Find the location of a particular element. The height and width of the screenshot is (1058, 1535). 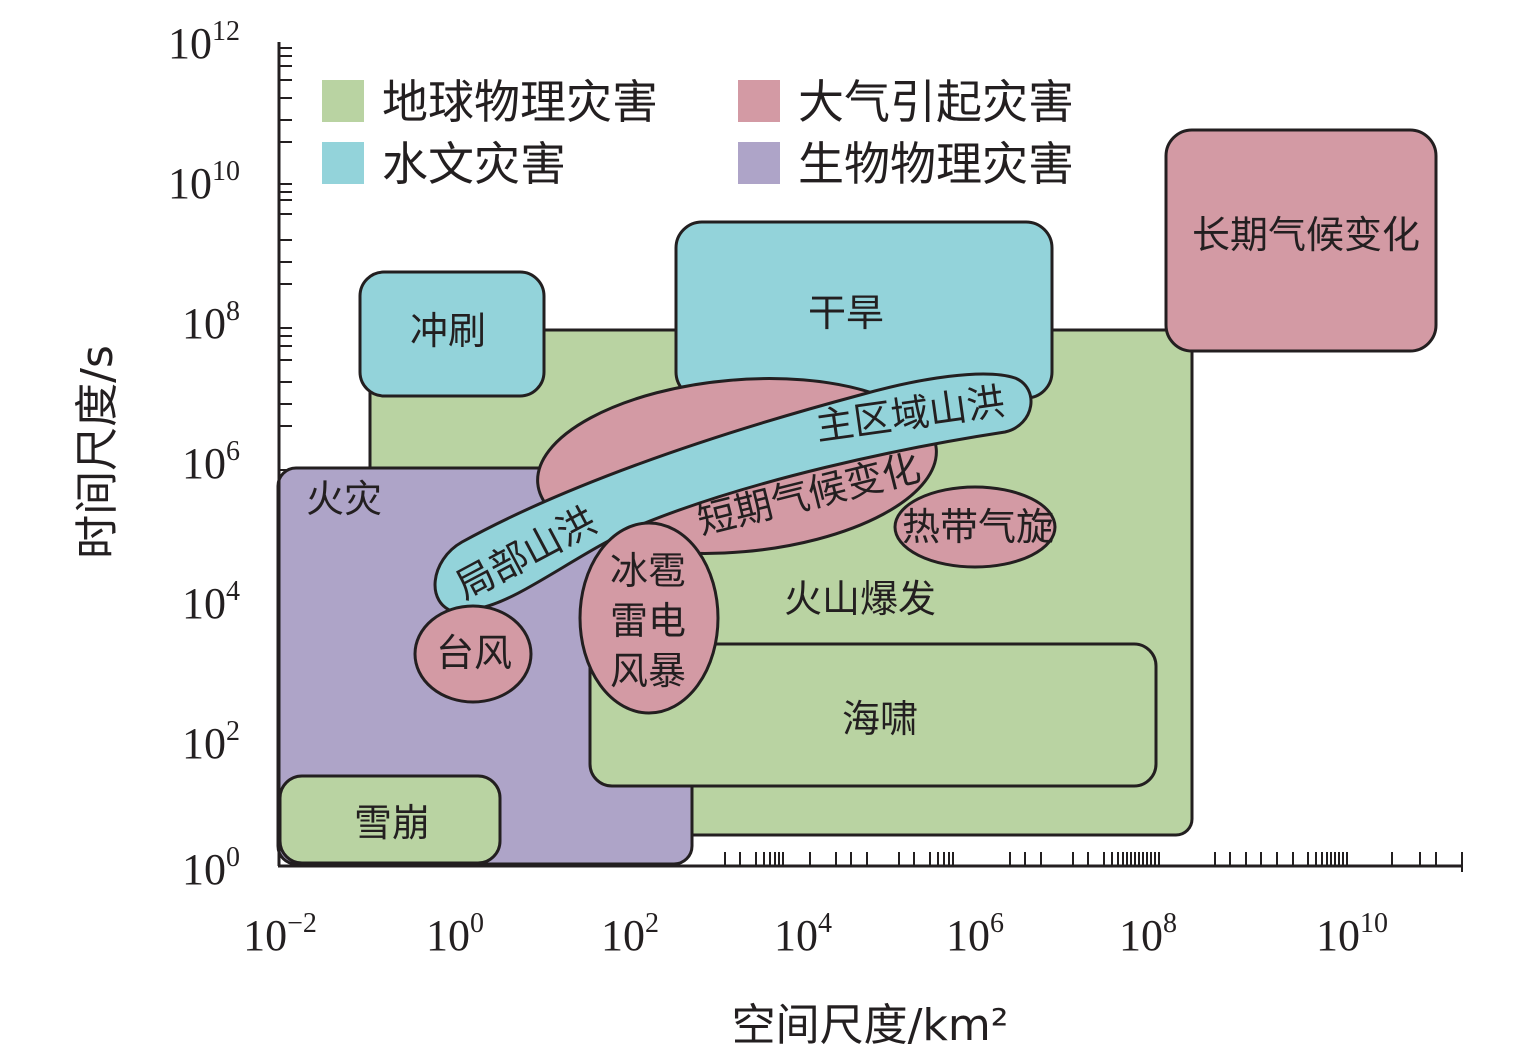

region-hail-storm is located at coordinates (649, 618).